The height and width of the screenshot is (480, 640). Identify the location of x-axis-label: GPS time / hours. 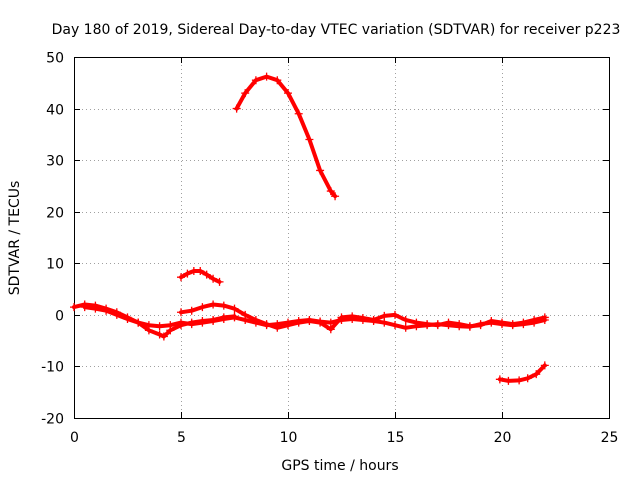
(339, 466).